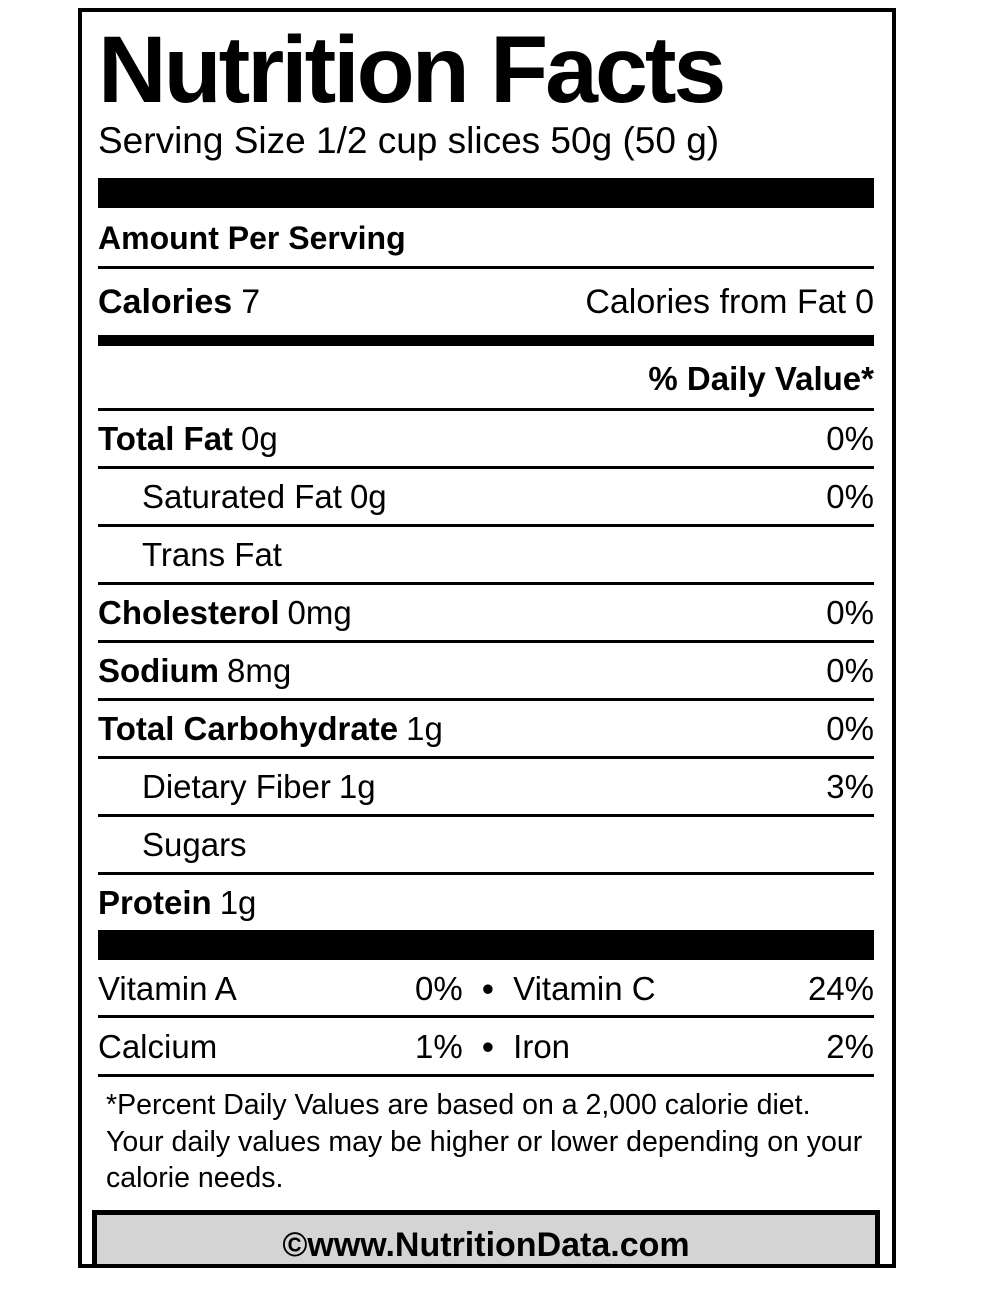 The height and width of the screenshot is (1294, 1000). What do you see at coordinates (486, 944) in the screenshot?
I see `thick-divider-bottom` at bounding box center [486, 944].